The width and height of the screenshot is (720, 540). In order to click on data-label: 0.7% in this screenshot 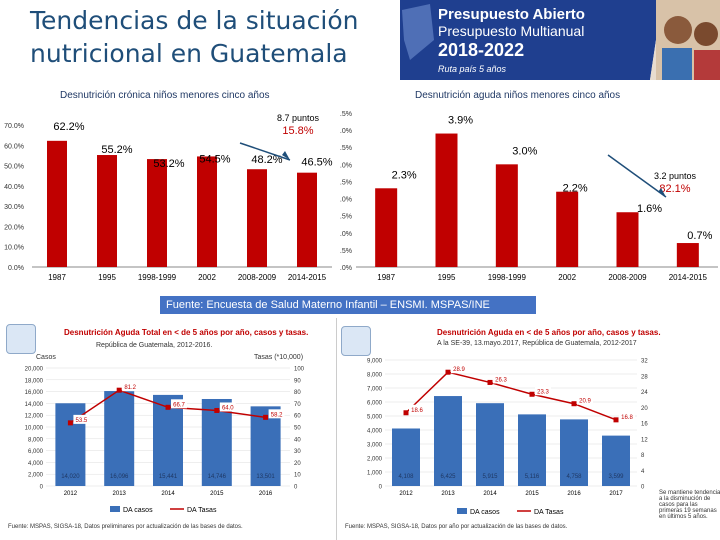, I will do `click(699, 236)`.